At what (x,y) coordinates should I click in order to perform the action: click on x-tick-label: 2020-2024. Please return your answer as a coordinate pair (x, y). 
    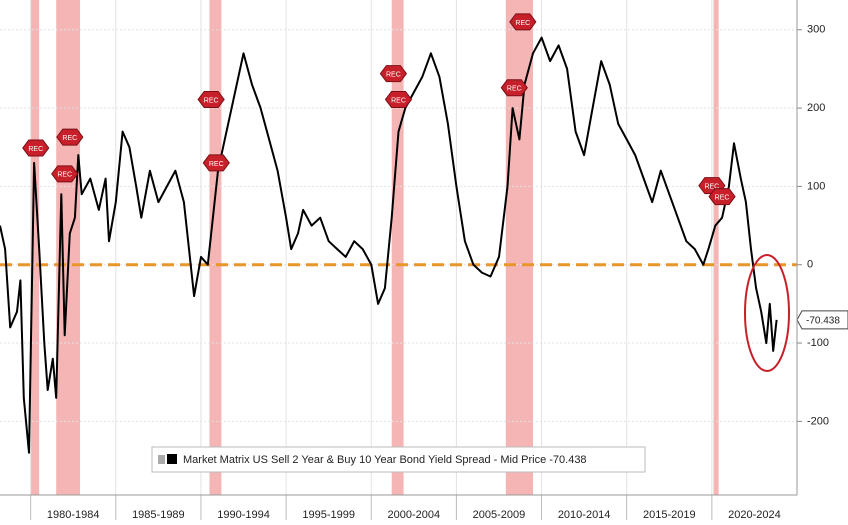
    Looking at the image, I should click on (754, 515).